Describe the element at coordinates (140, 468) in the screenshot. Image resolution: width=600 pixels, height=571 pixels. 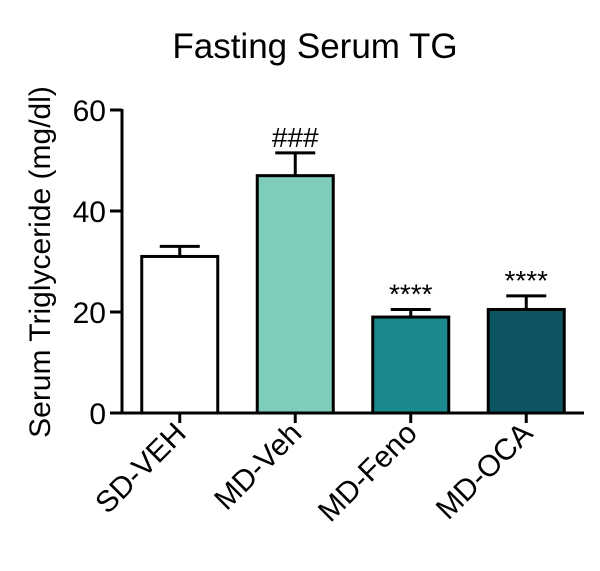
I see `x-tick-label: SD-VEH` at that location.